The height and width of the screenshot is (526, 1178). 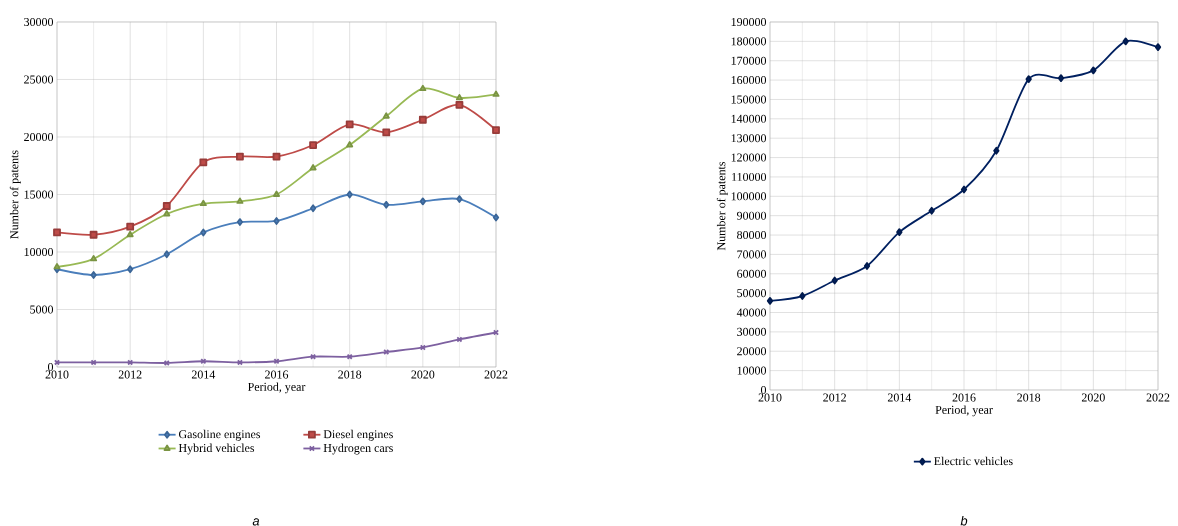 What do you see at coordinates (752, 273) in the screenshot?
I see `y-tick-label: 60000` at bounding box center [752, 273].